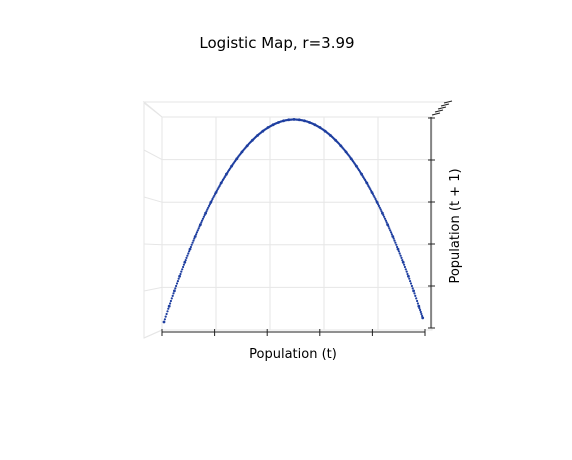 This screenshot has width=572, height=460. Describe the element at coordinates (276, 43) in the screenshot. I see `chart-title: Logistic Map, r=3.99` at that location.